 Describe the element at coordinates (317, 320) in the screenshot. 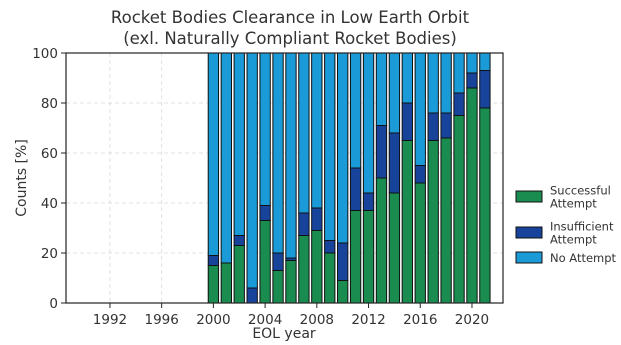

I see `x-tick-label: 2008` at that location.